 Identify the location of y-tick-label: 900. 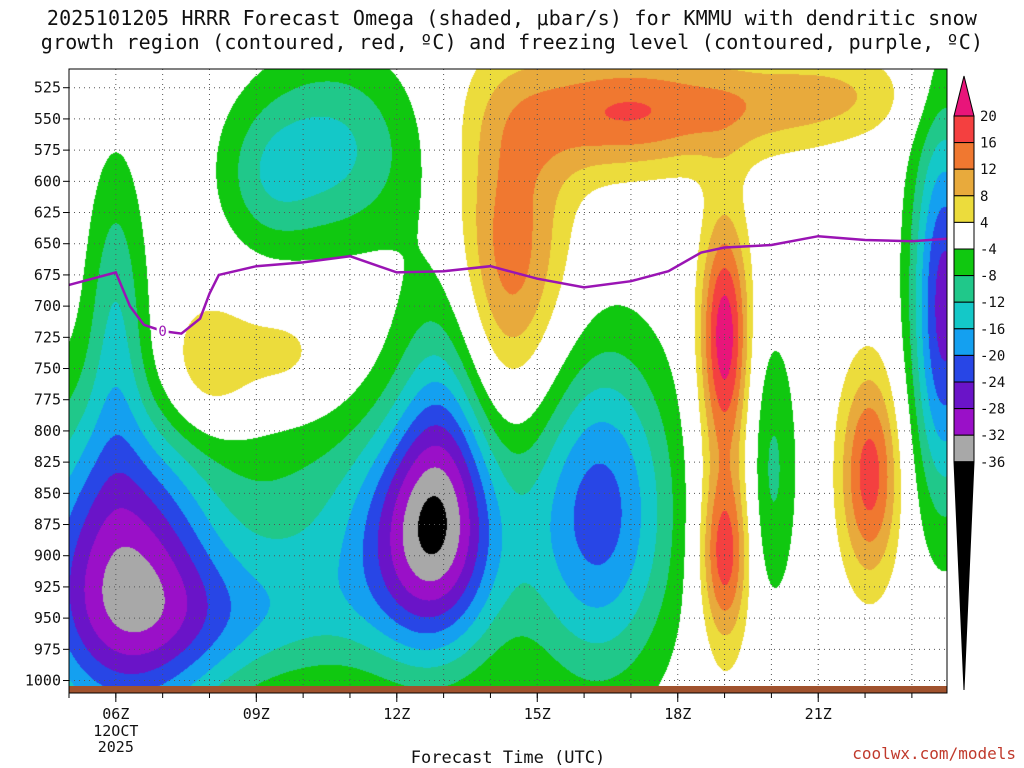
(47, 556).